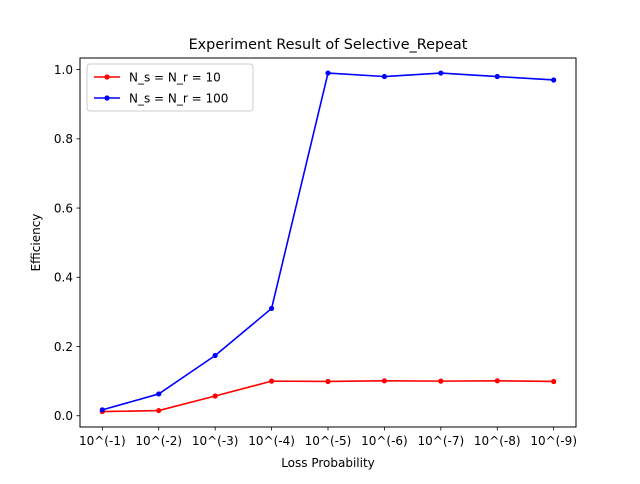  Describe the element at coordinates (63, 278) in the screenshot. I see `y-tick-label: 0.4` at that location.